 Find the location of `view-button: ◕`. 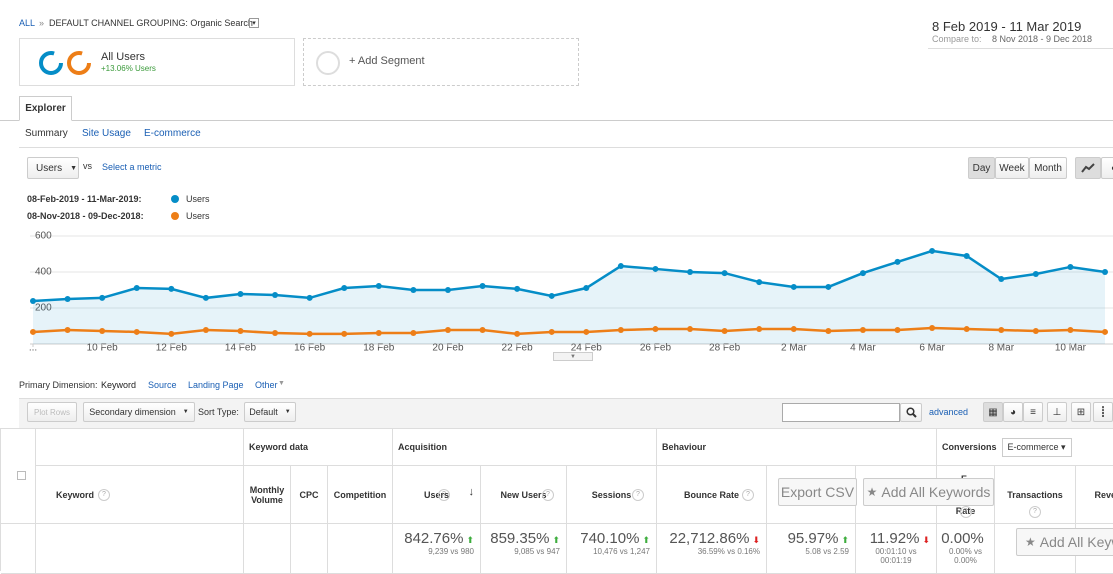

view-button: ◕ is located at coordinates (1013, 412).